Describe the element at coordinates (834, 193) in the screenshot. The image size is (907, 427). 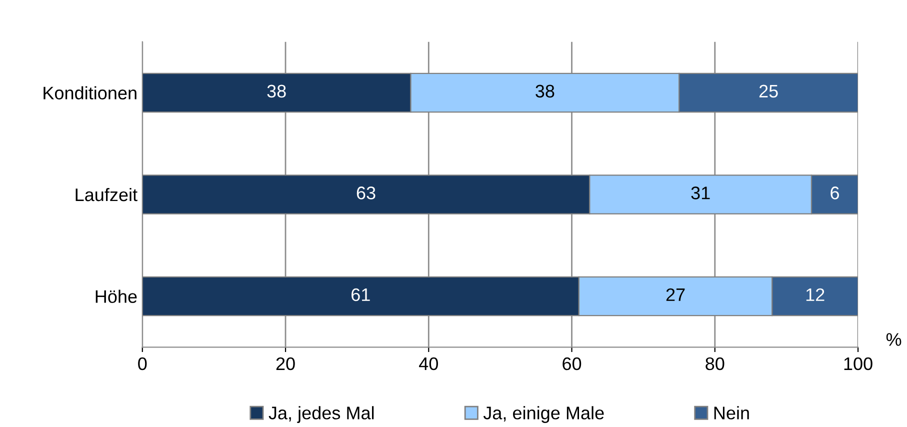
I see `data-label: 6` at that location.